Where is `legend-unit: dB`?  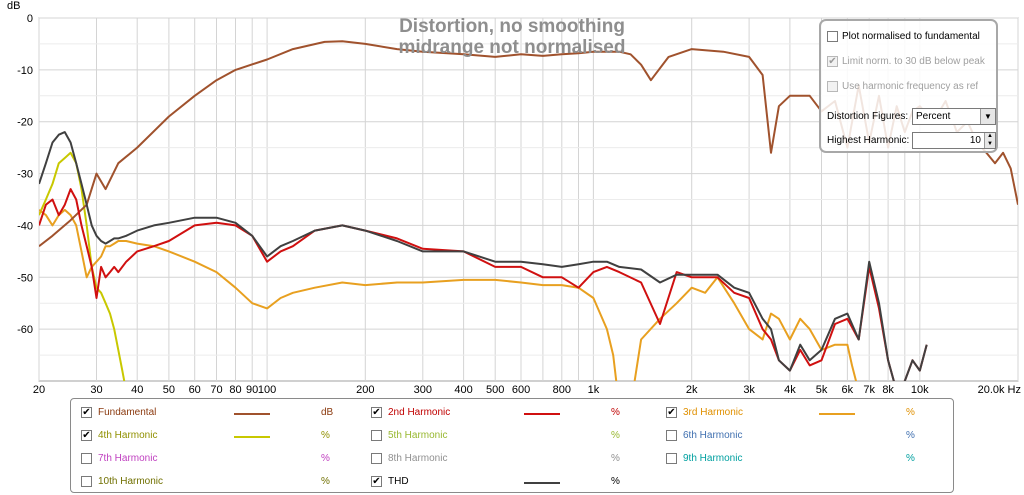
legend-unit: dB is located at coordinates (327, 412).